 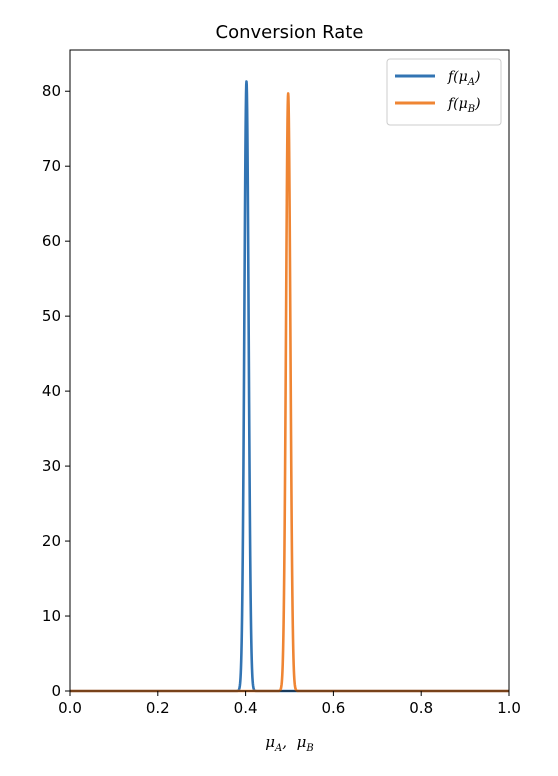 What do you see at coordinates (51, 316) in the screenshot?
I see `y-tick-label: 50` at bounding box center [51, 316].